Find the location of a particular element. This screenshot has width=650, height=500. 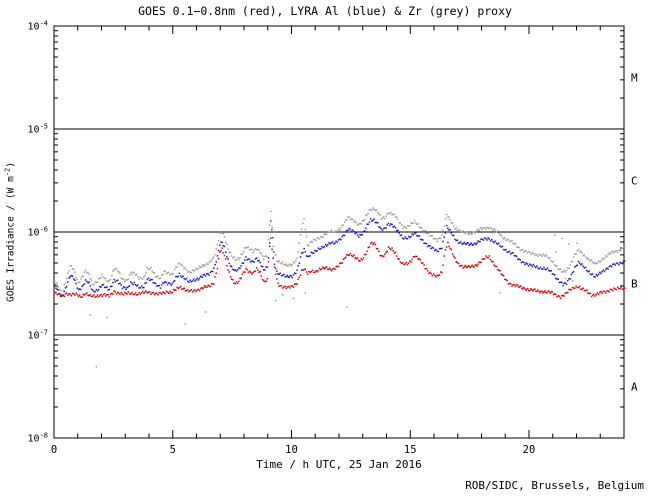

y-tick-labels: 10⁻⁴ 10⁻⁵ 10⁻⁶ 10⁻⁷ 10⁻⁸ is located at coordinates (38, 232).